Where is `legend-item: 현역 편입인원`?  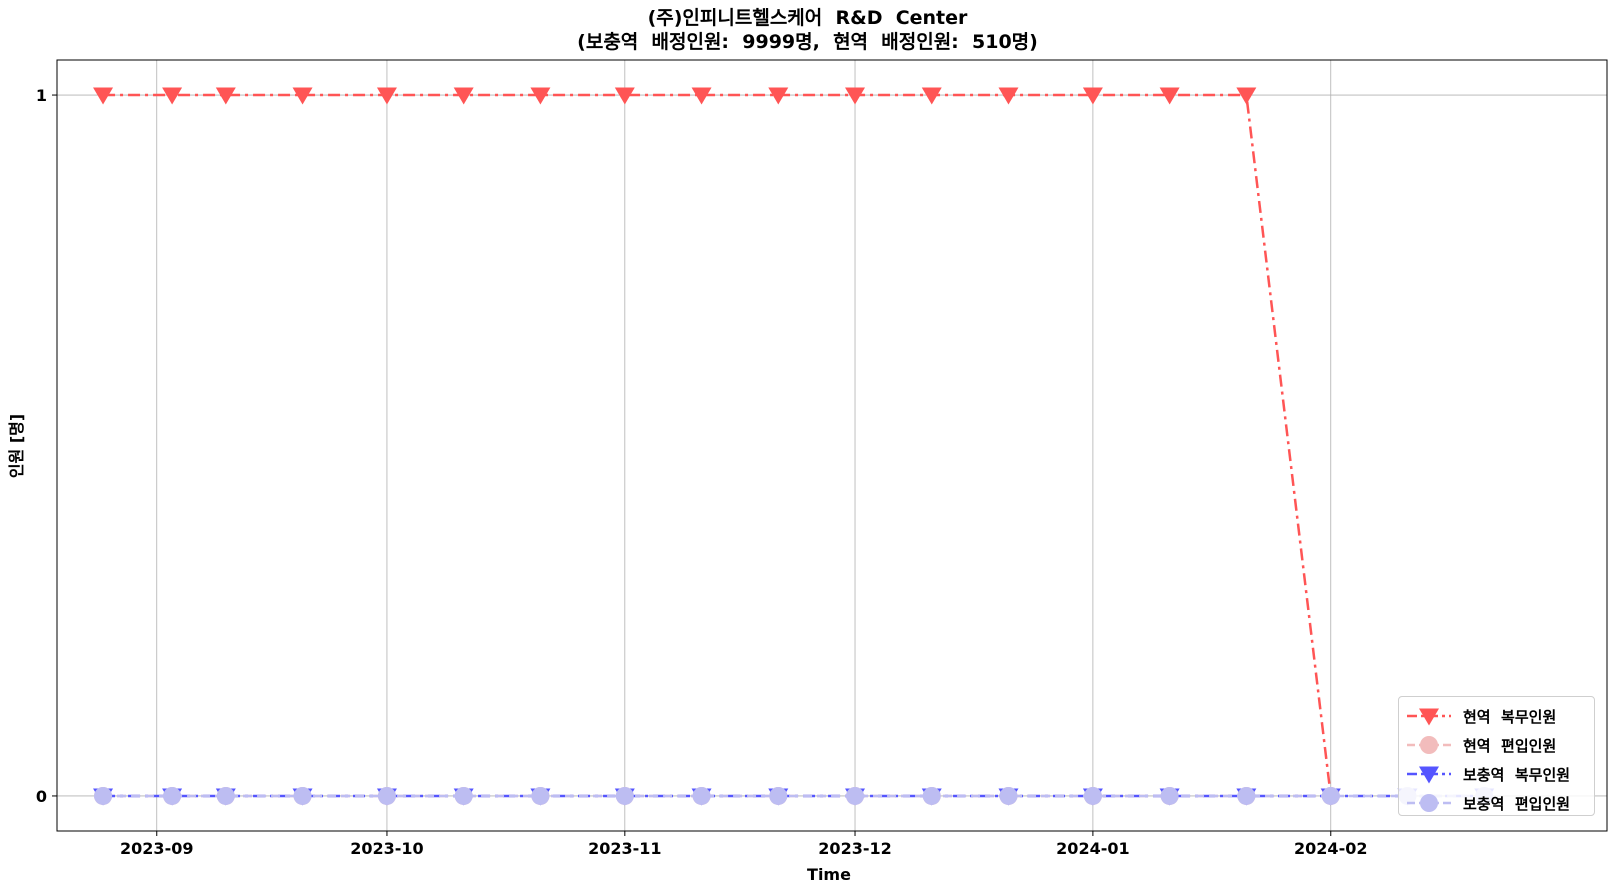 legend-item: 현역 편입인원 is located at coordinates (1497, 745).